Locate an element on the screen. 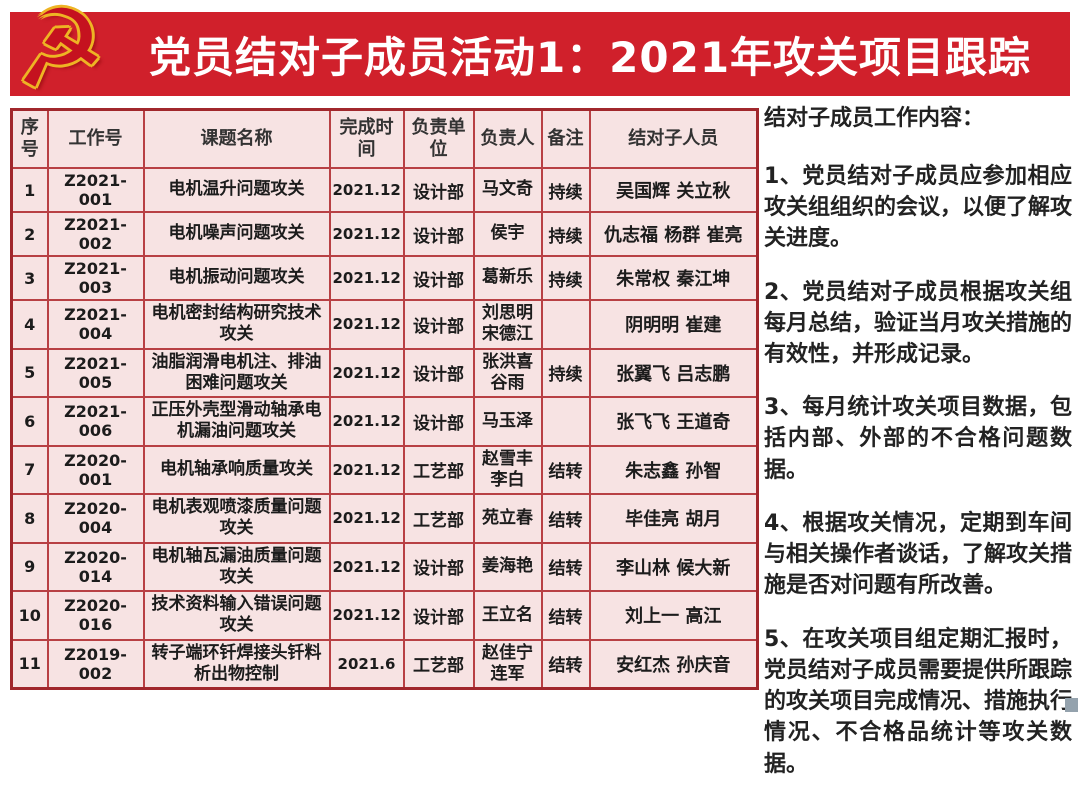  cell-owner: 苑立春 is located at coordinates (507, 518).